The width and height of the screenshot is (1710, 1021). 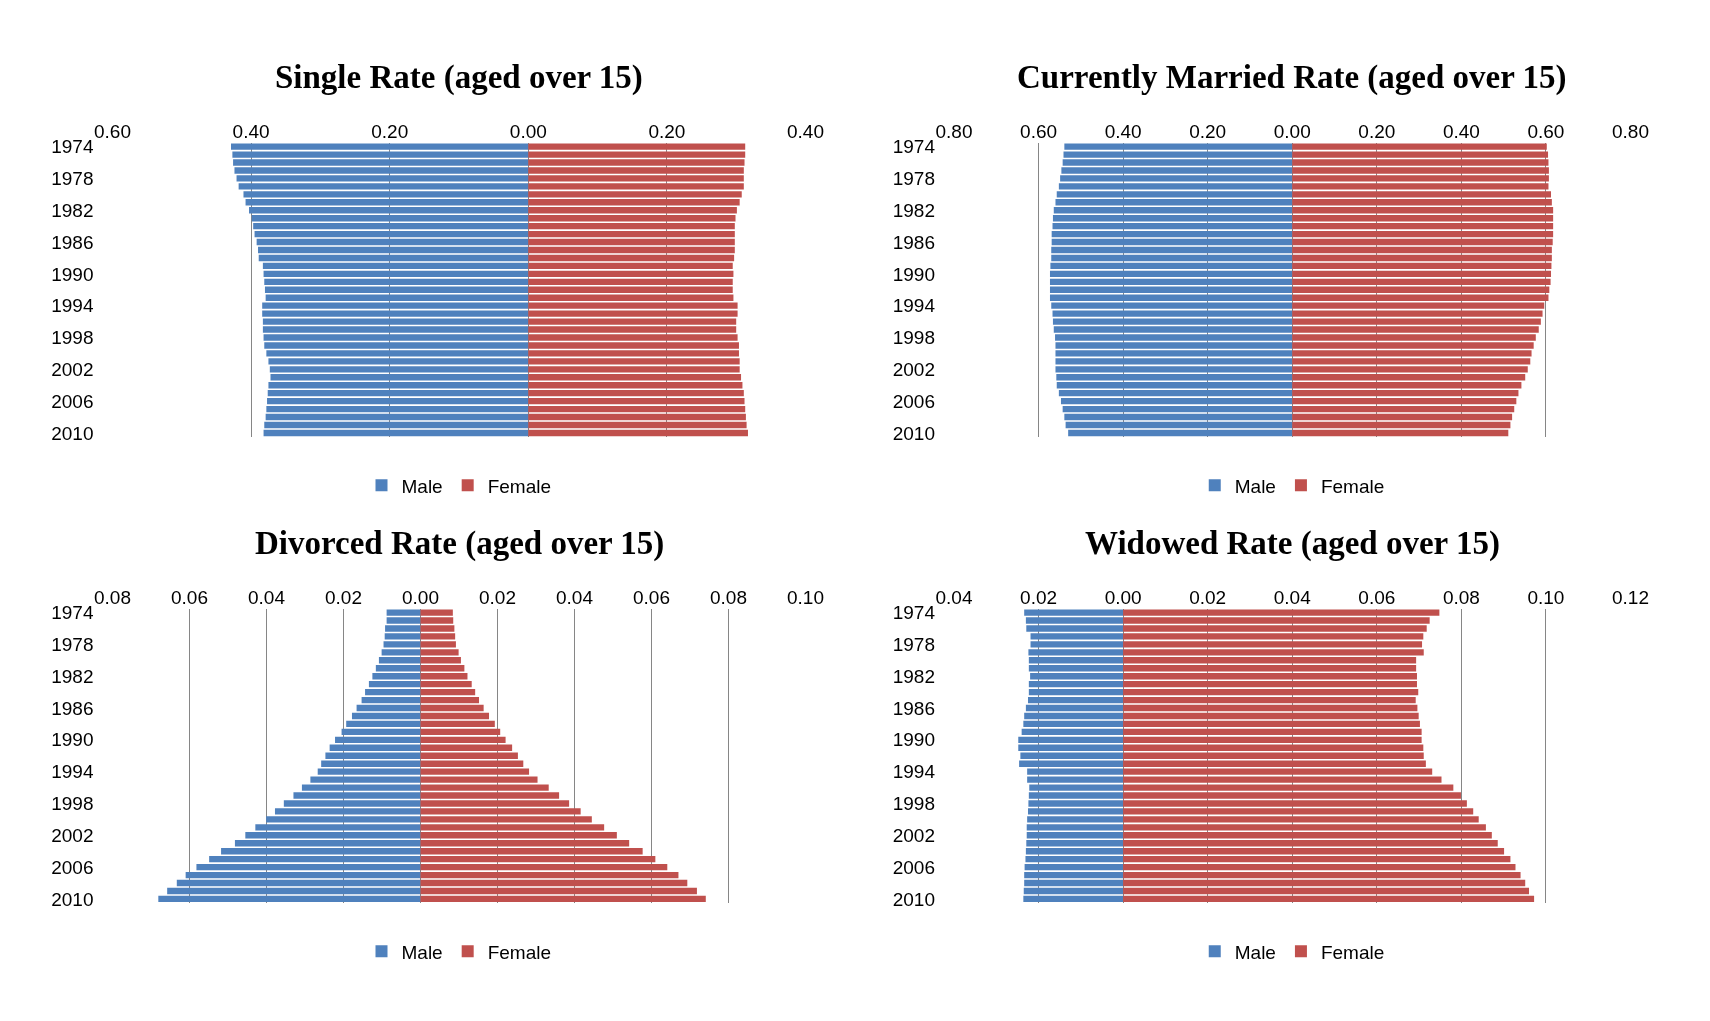 What do you see at coordinates (1255, 952) in the screenshot?
I see `legend-label: Male` at bounding box center [1255, 952].